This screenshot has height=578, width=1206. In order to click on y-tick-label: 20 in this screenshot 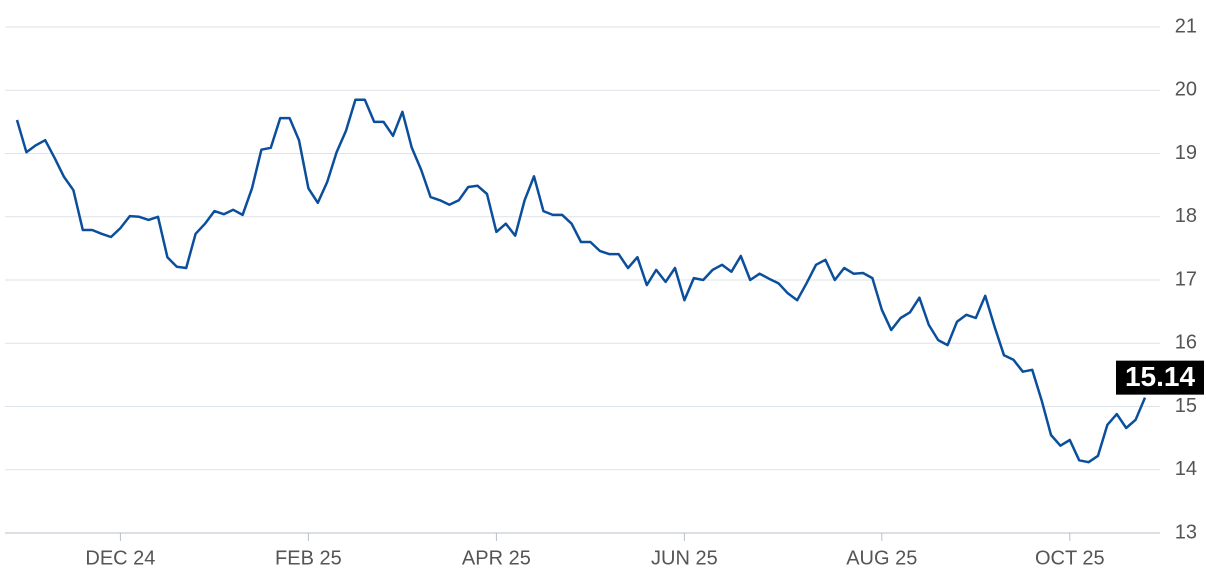, I will do `click(1186, 90)`.